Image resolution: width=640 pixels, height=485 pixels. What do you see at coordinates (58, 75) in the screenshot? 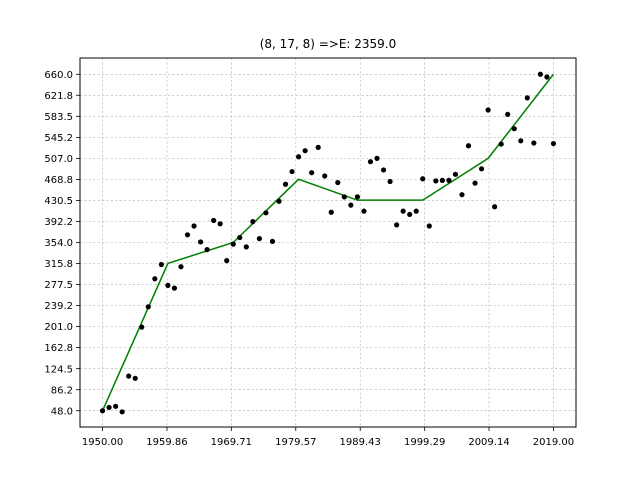
I see `y-tick-label: 660.0` at bounding box center [58, 75].